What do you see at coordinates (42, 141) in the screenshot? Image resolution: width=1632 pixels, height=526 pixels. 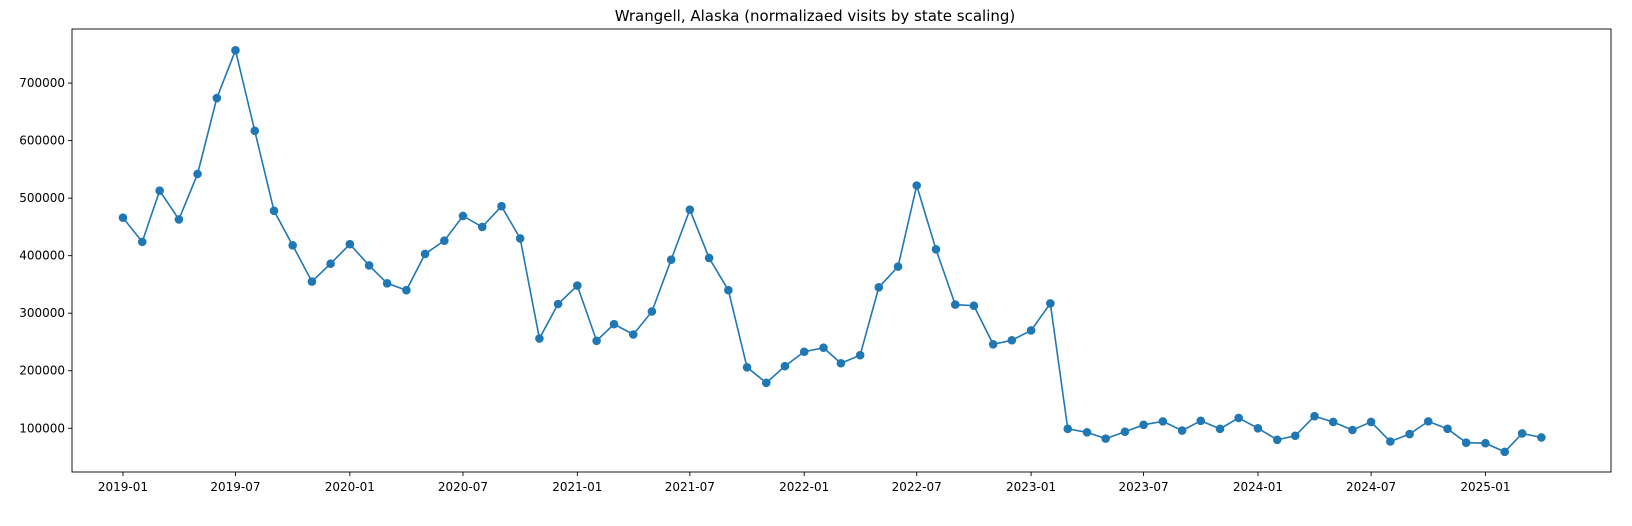 I see `y-tick-label: 600000` at bounding box center [42, 141].